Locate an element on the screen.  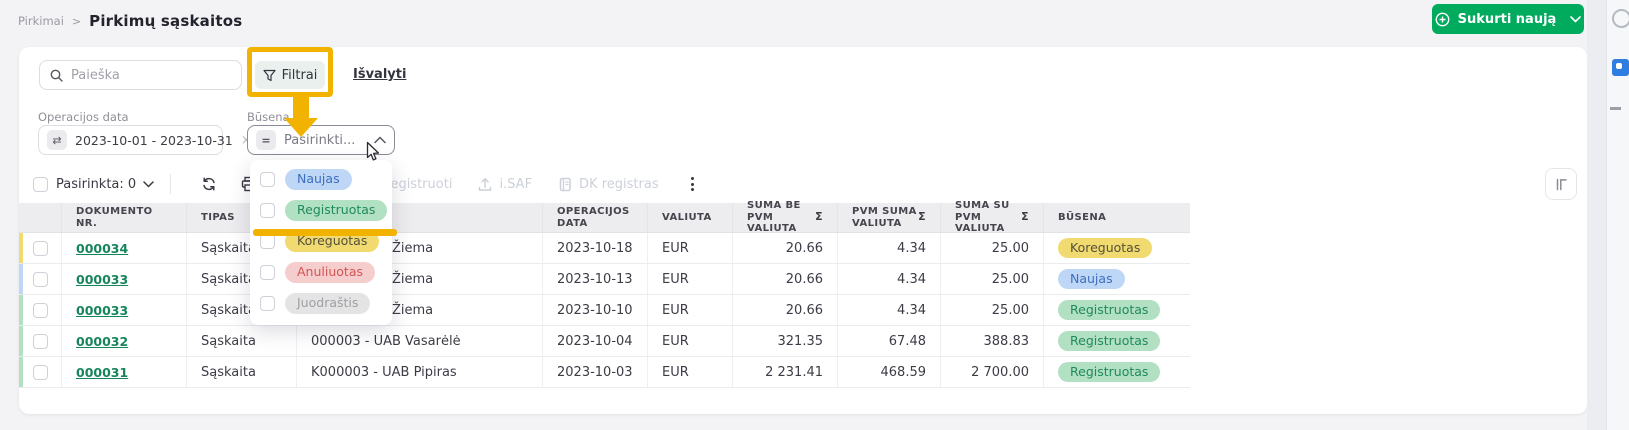
column-header: OPERACIJOS DATA is located at coordinates (595, 217).